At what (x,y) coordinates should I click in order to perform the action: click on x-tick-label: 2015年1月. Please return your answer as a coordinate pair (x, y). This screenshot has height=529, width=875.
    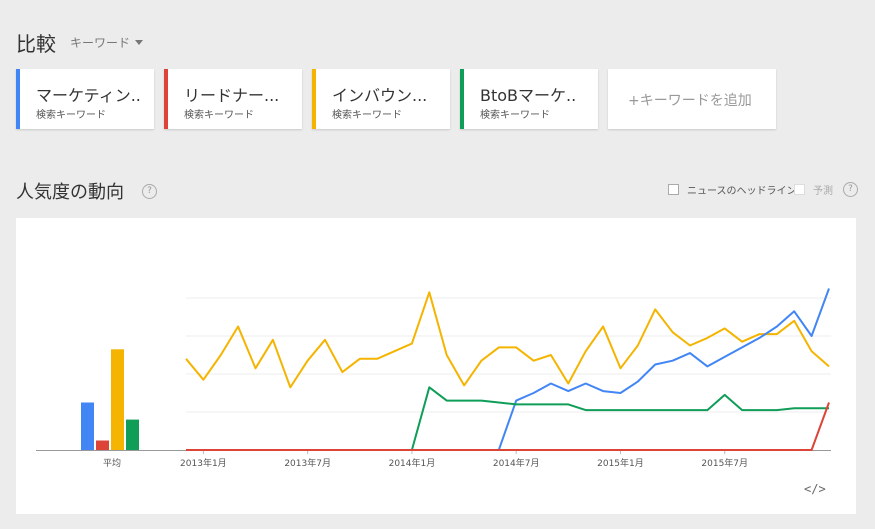
    Looking at the image, I should click on (620, 463).